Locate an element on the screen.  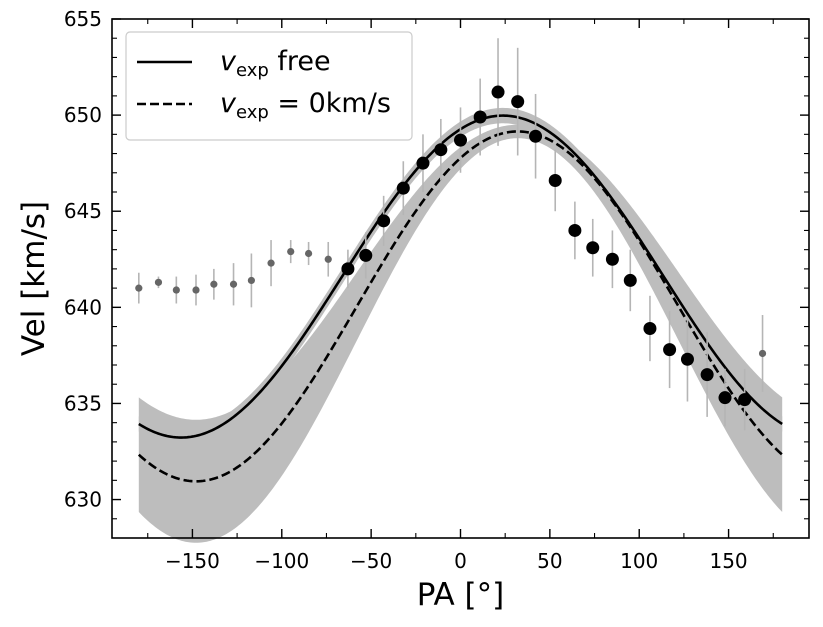
legend-box is located at coordinates (269, 86).